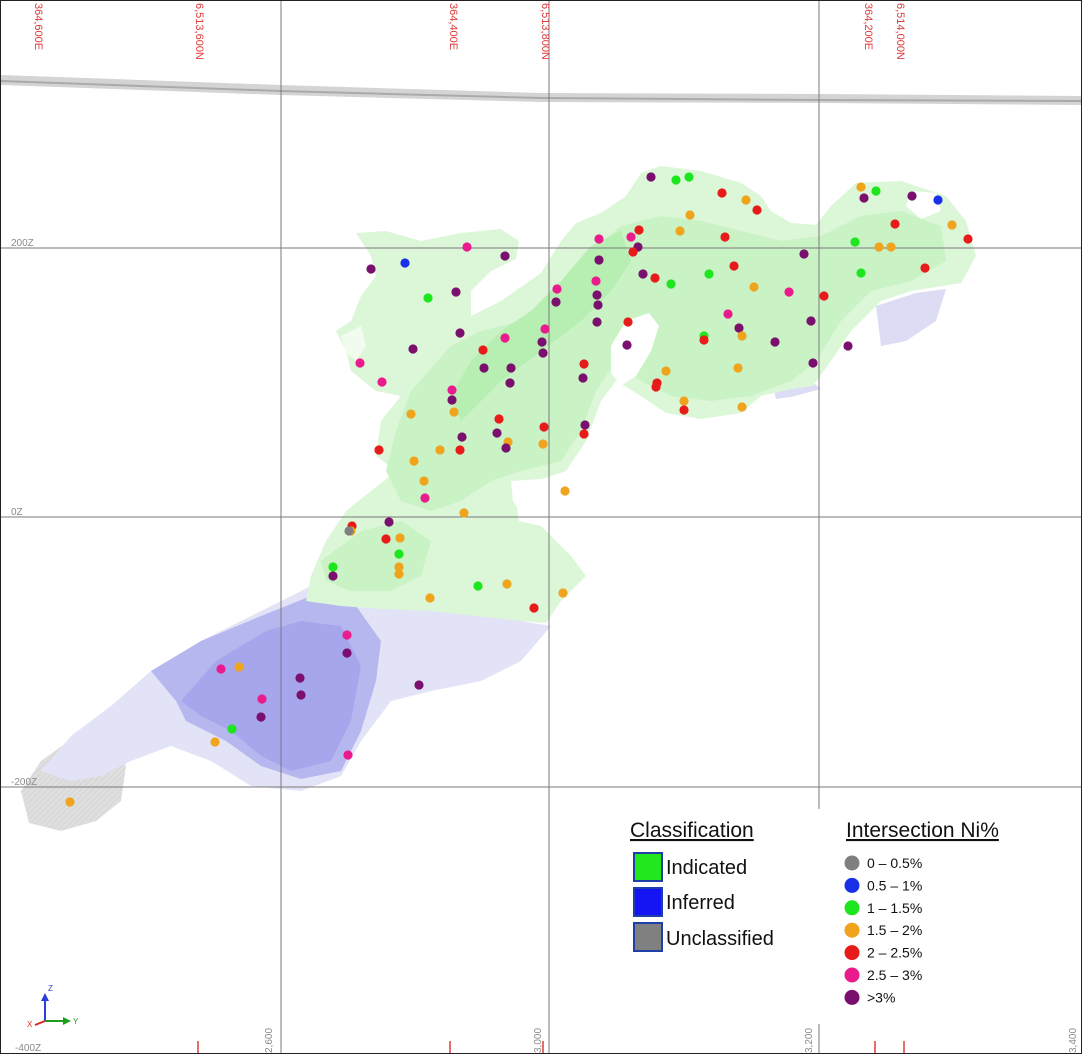 This screenshot has height=1054, width=1082. What do you see at coordinates (700, 903) in the screenshot?
I see `inferred-label: Inferred` at bounding box center [700, 903].